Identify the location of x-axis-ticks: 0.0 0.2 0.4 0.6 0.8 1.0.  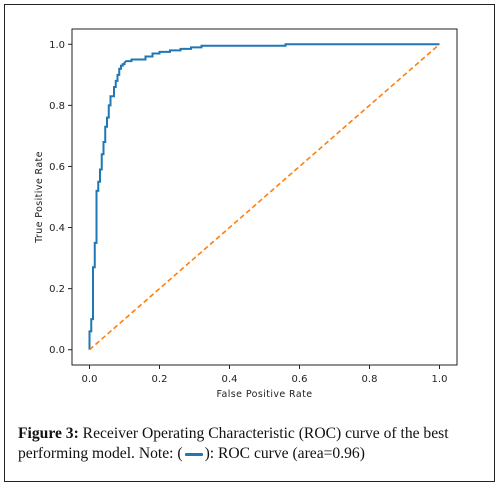
(265, 375).